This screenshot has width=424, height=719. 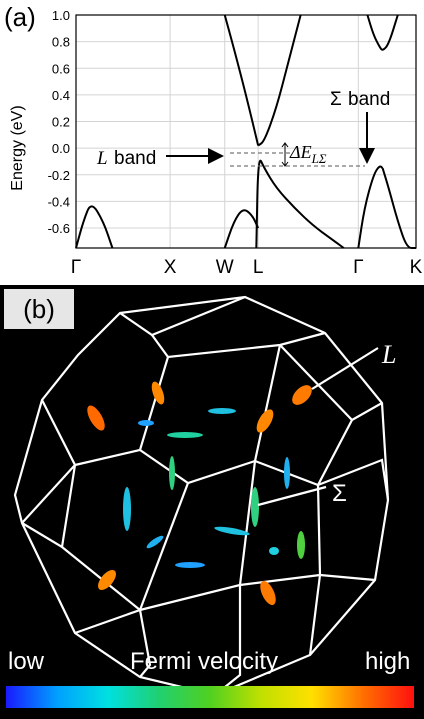 What do you see at coordinates (59, 201) in the screenshot?
I see `y-tick-label: -0.4` at bounding box center [59, 201].